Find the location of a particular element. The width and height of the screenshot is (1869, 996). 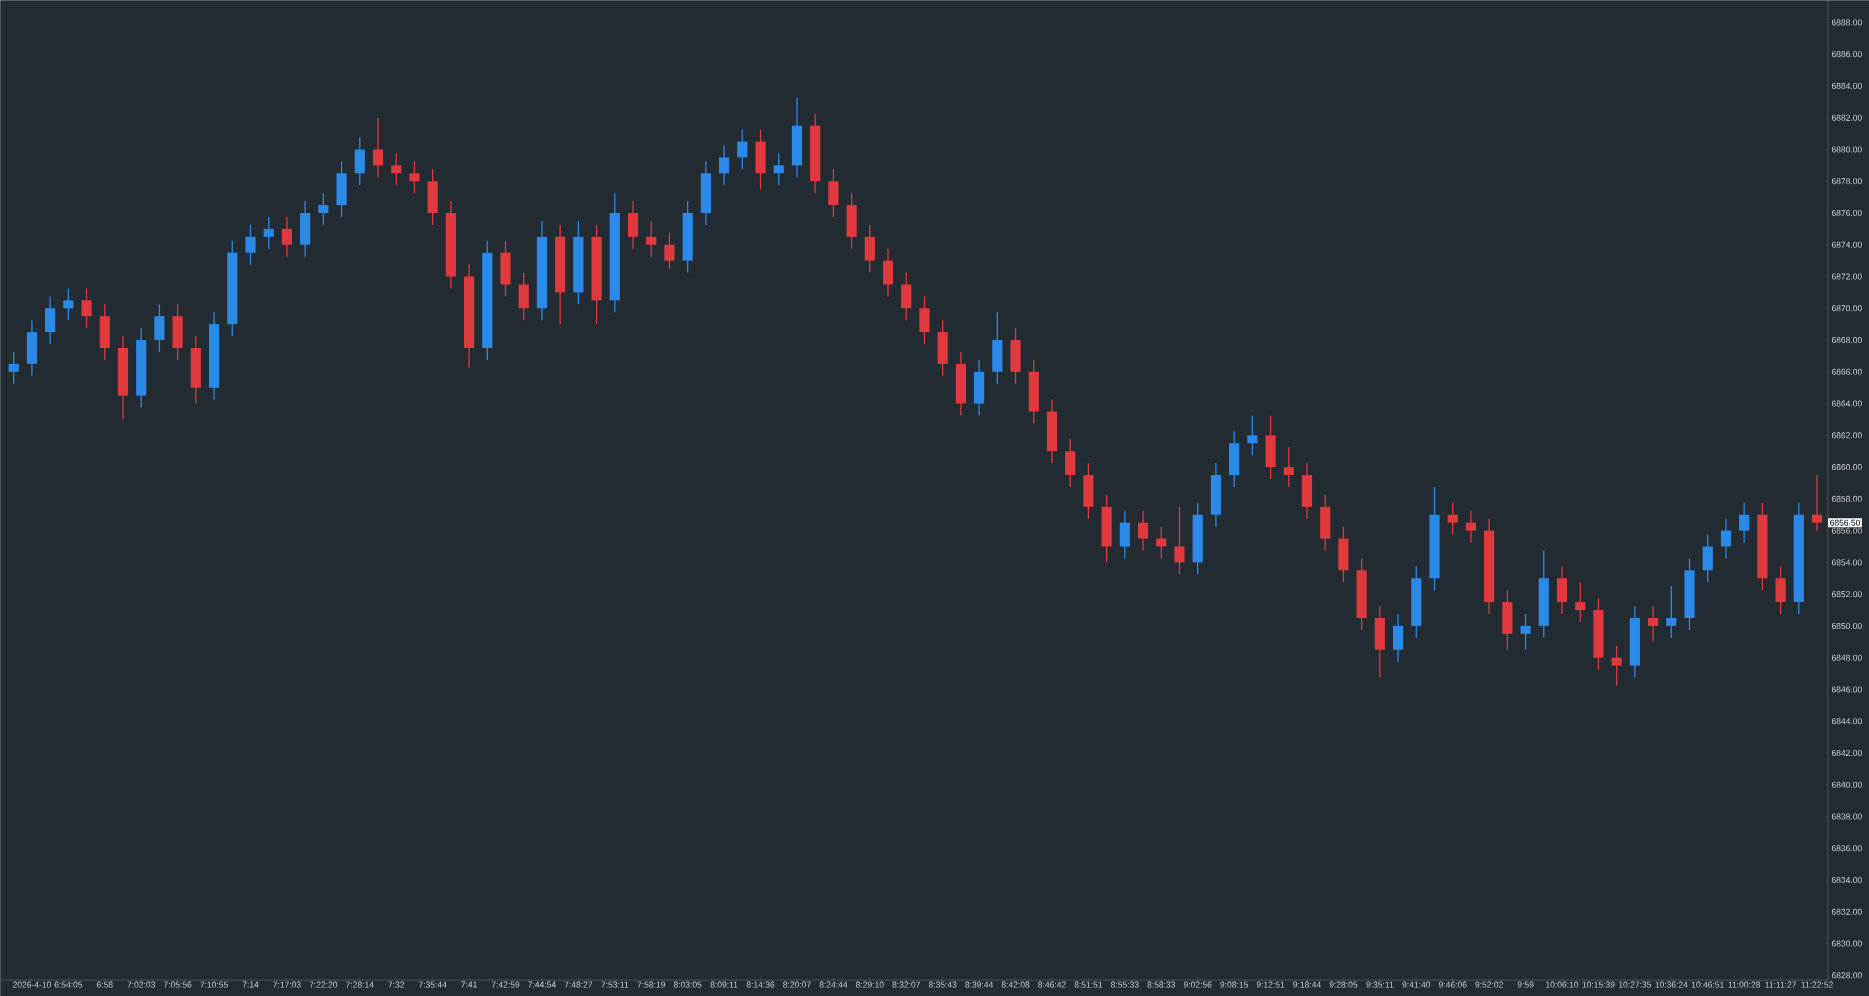

x-tick-label: 7:05:56 is located at coordinates (177, 984).